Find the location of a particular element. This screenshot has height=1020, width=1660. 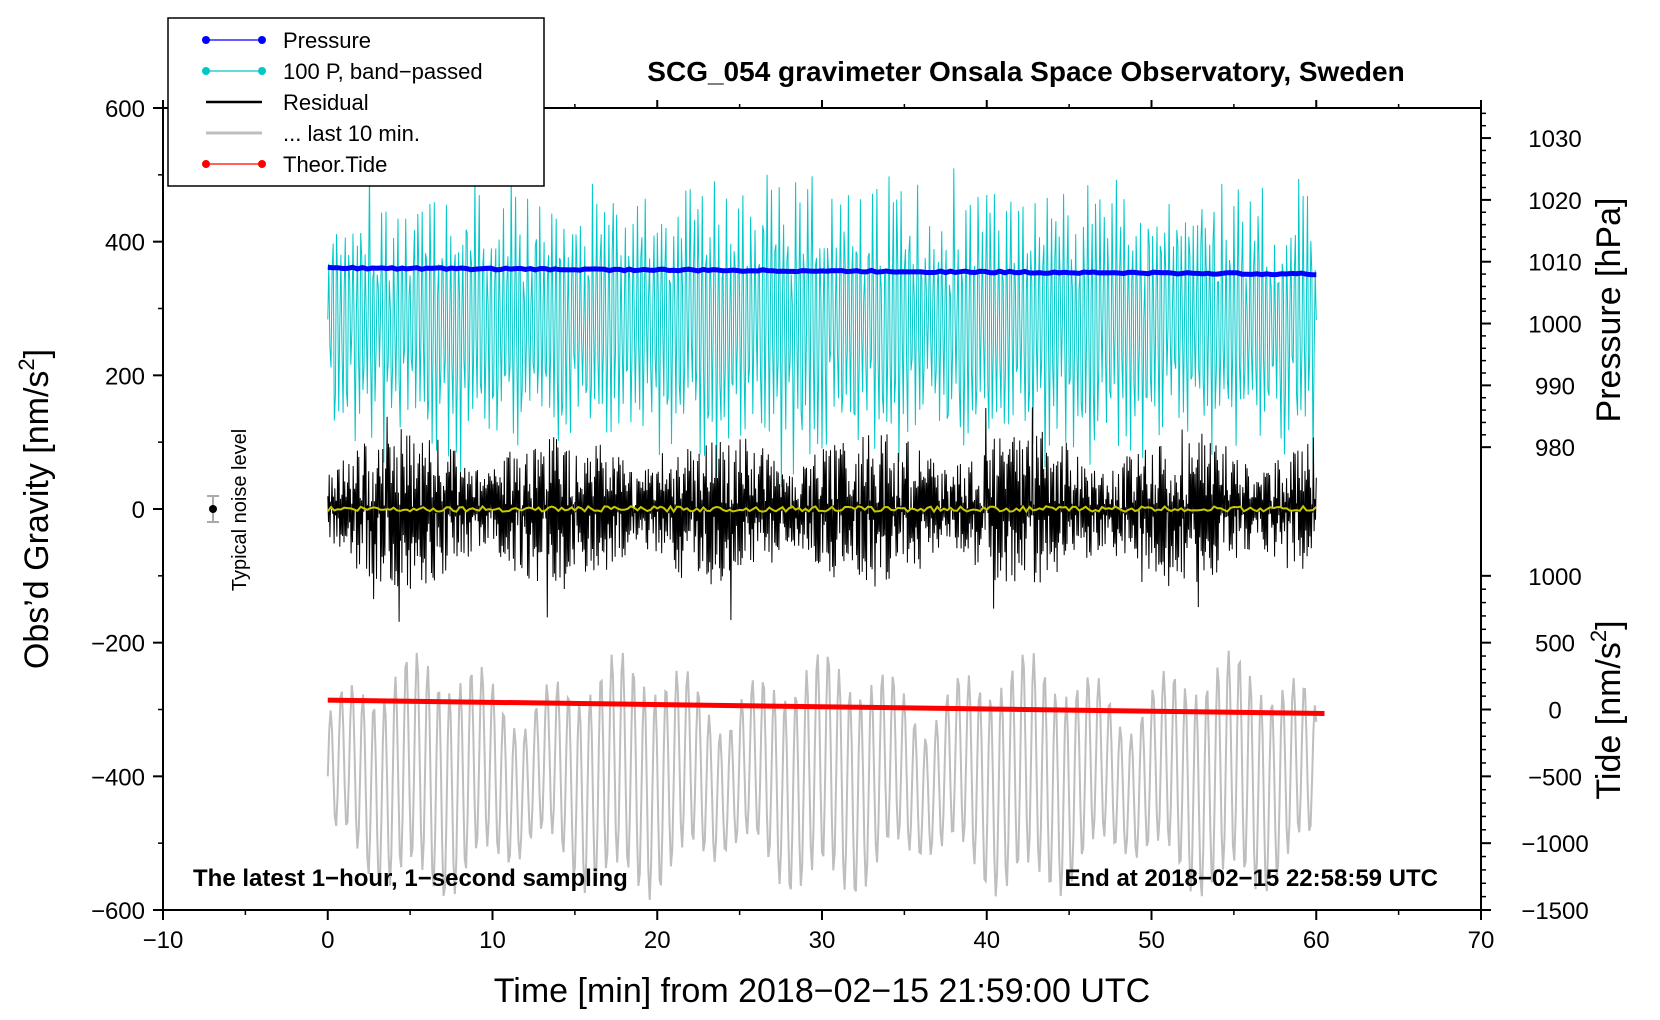

x-tick-label: 30 is located at coordinates (822, 940).